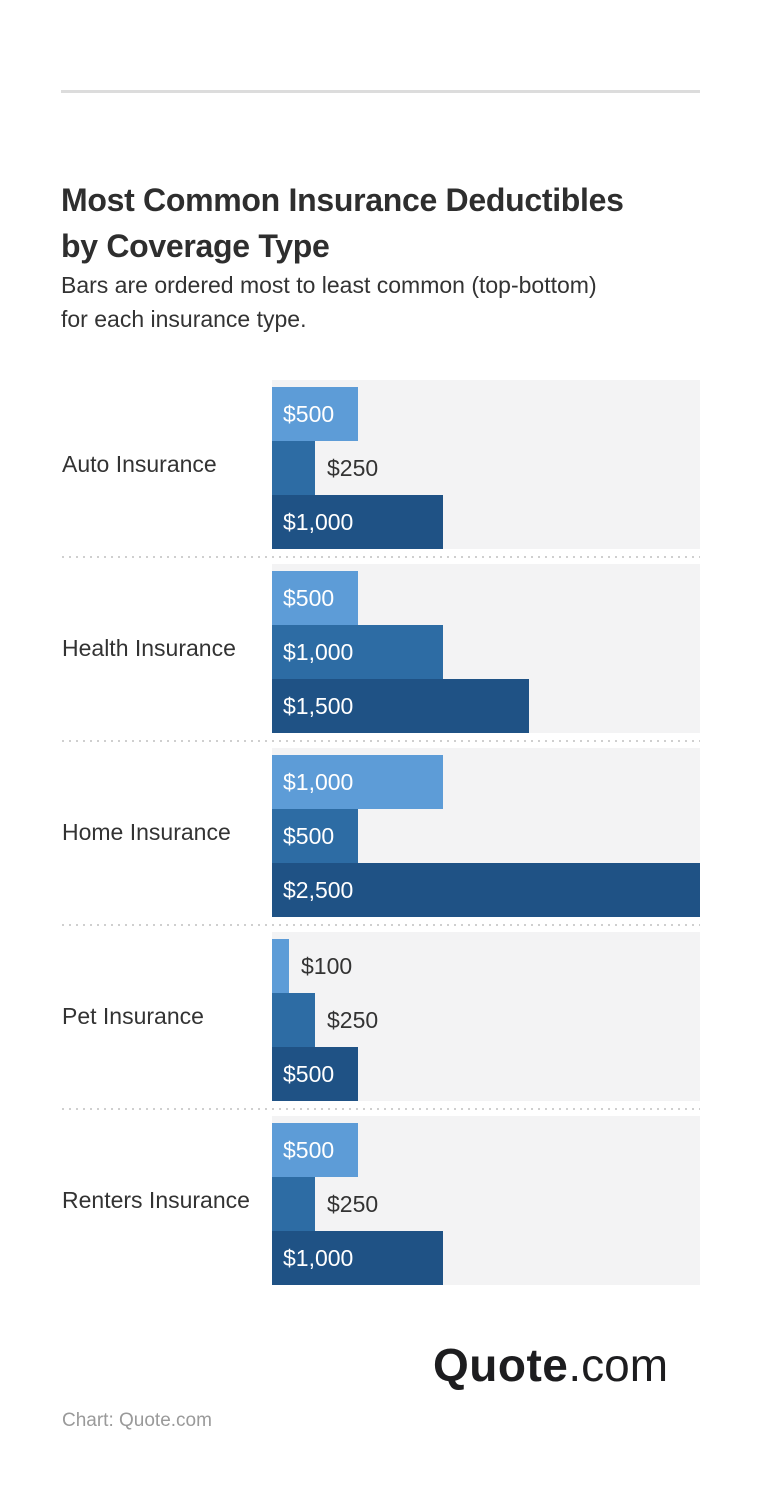  What do you see at coordinates (486, 966) in the screenshot?
I see `bar-row: $100` at bounding box center [486, 966].